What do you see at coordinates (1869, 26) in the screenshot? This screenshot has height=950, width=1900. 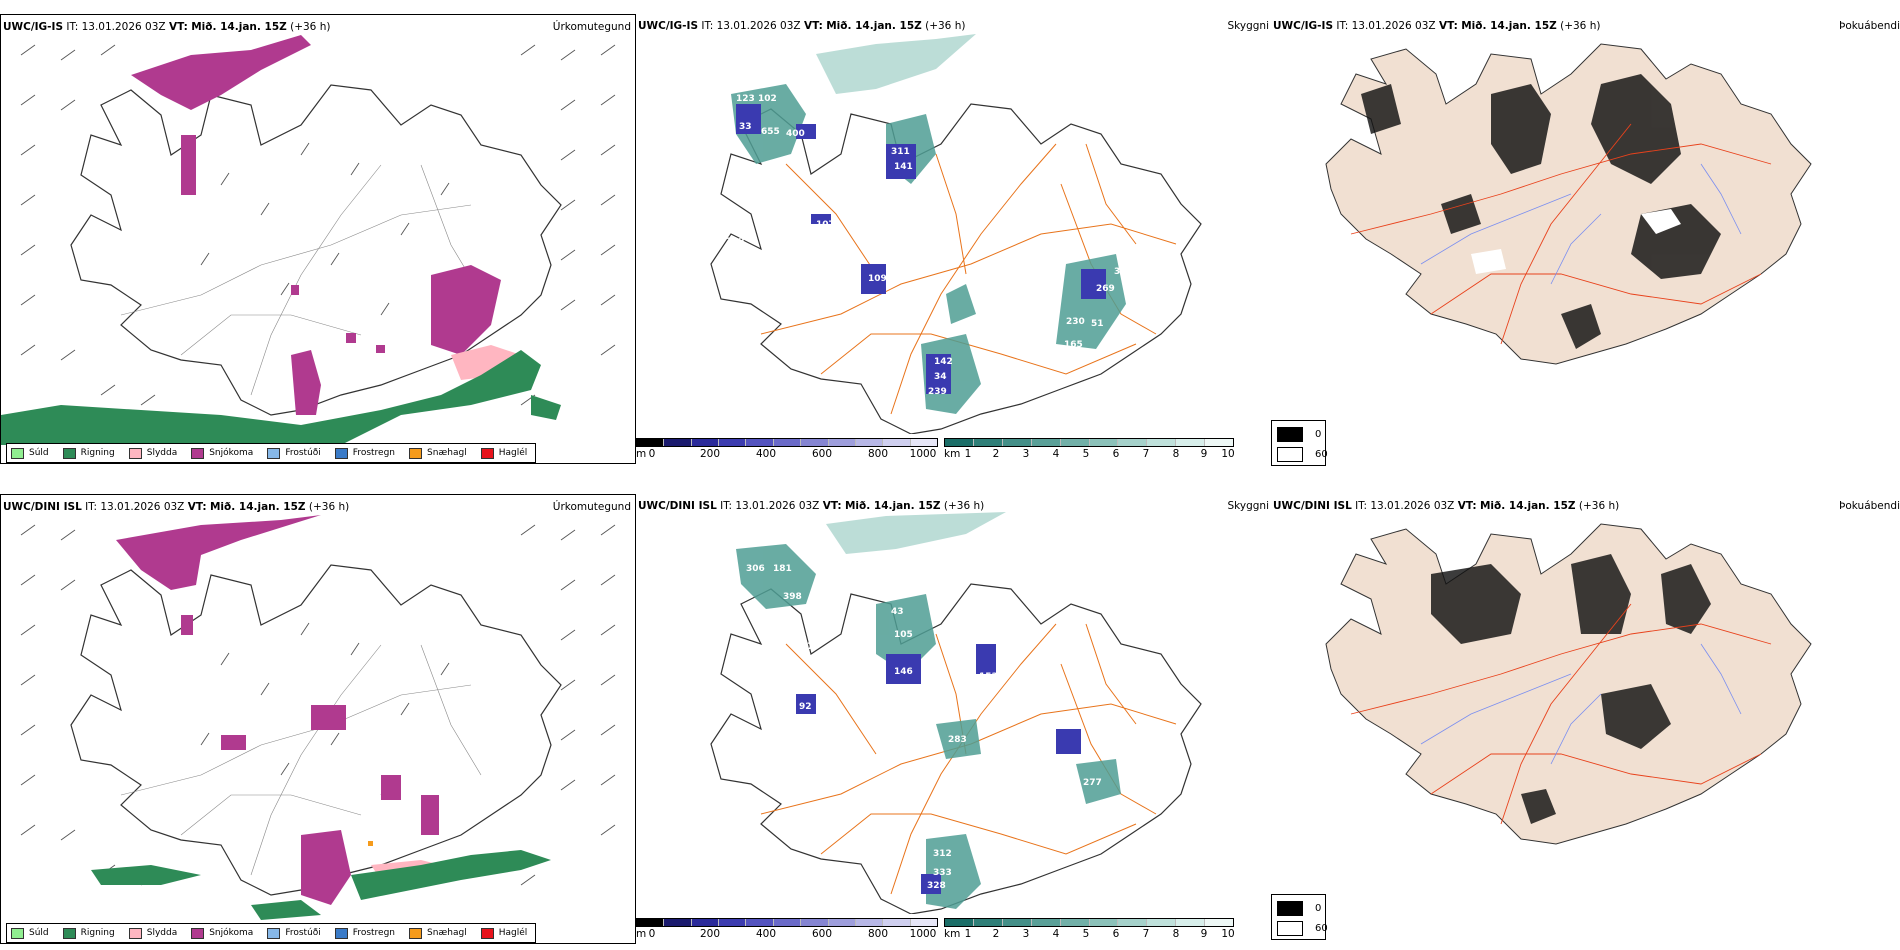 I see `fog-title: Þokuábendi` at bounding box center [1869, 26].